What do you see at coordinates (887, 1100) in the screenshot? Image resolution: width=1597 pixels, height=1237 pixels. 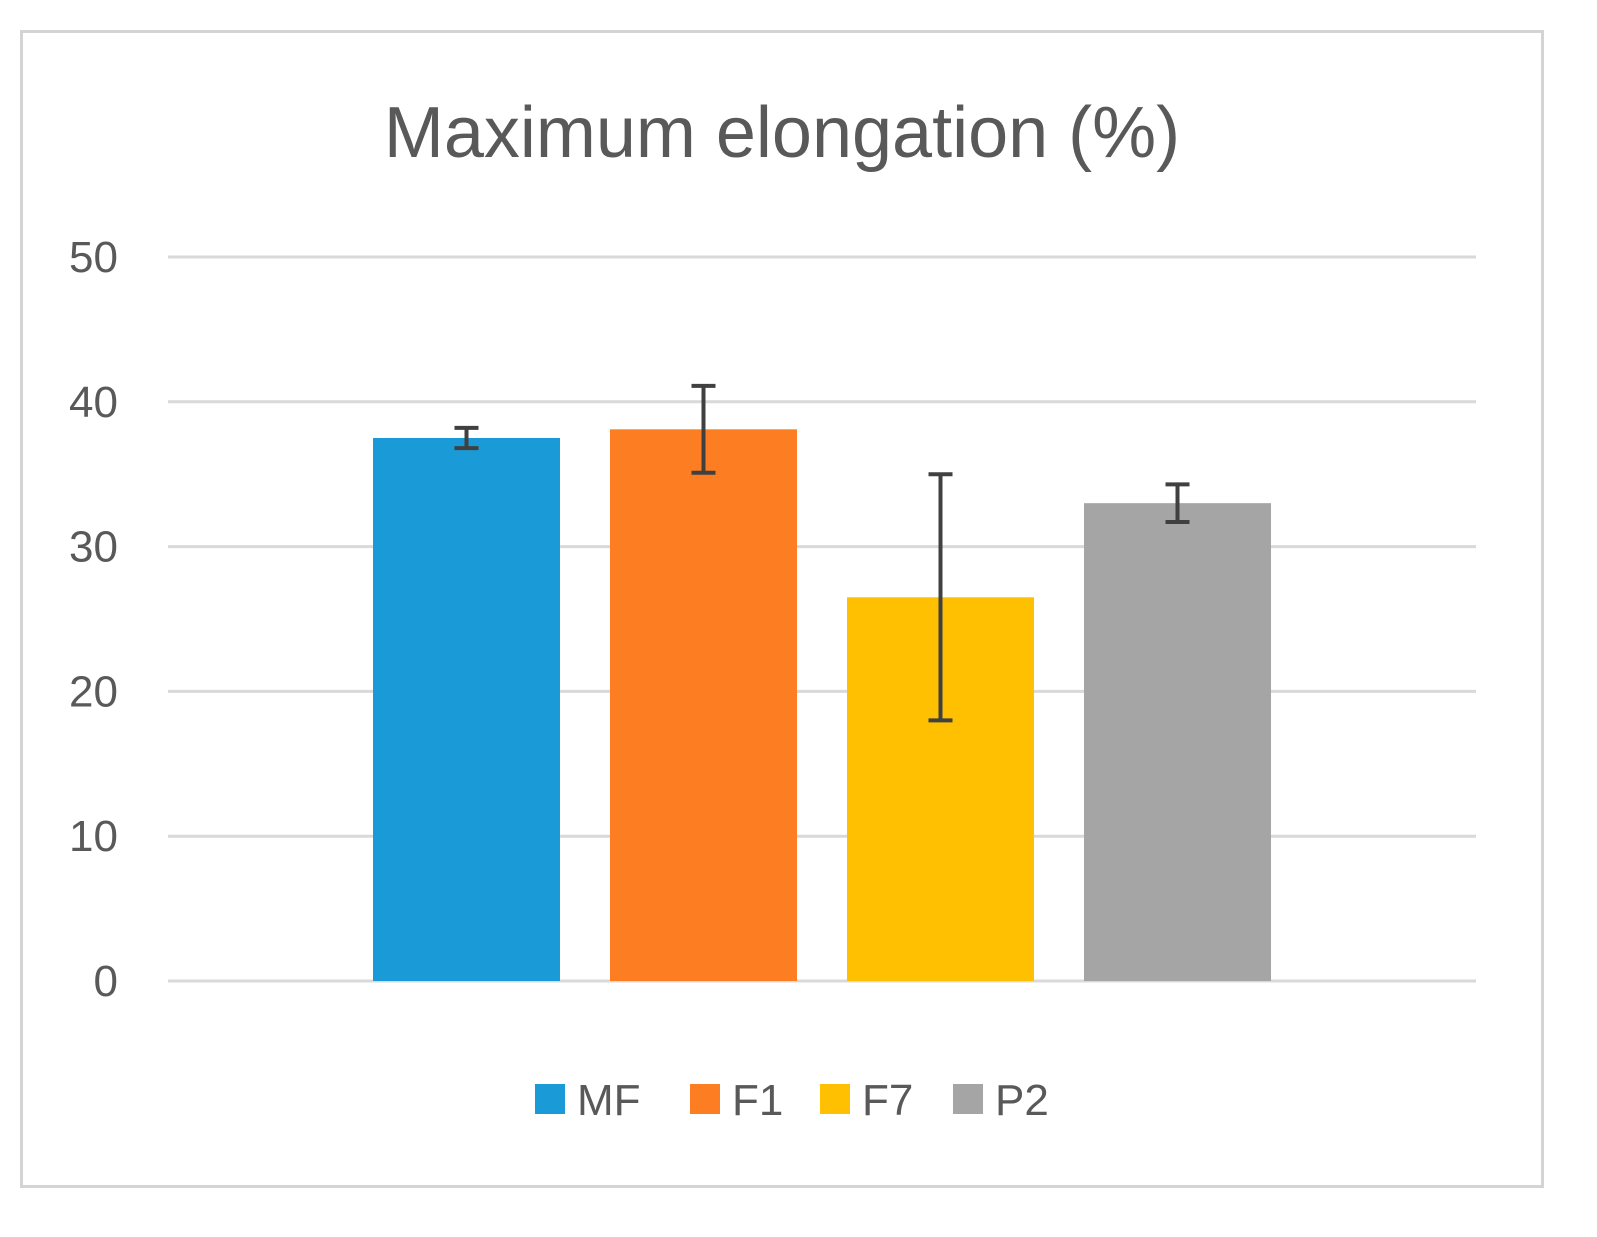 I see `legend-label: F7` at bounding box center [887, 1100].